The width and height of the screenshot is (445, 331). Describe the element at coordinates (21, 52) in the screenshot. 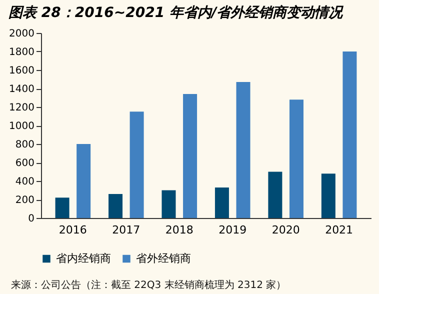

I see `y-tick-label: 1800` at that location.